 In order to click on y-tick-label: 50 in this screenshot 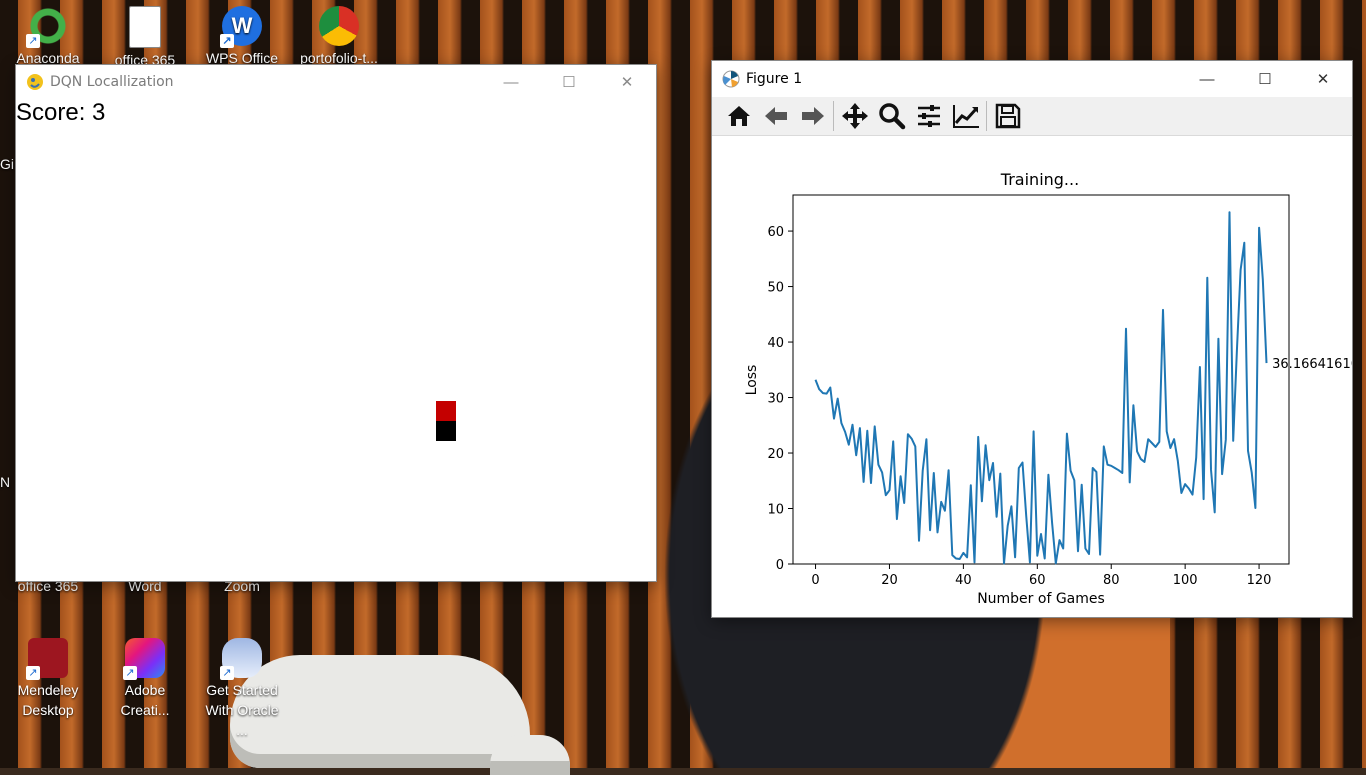, I will do `click(775, 288)`.